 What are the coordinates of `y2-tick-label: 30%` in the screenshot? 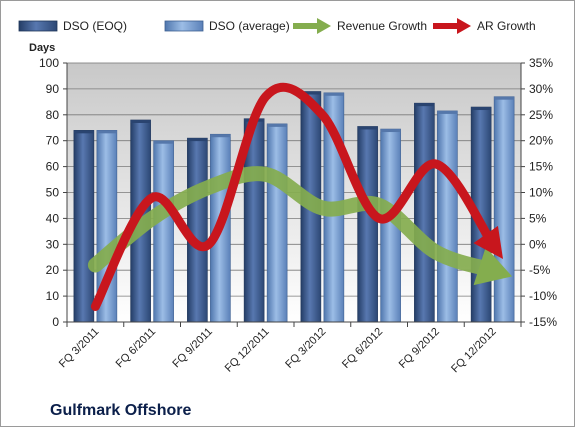 It's located at (541, 89).